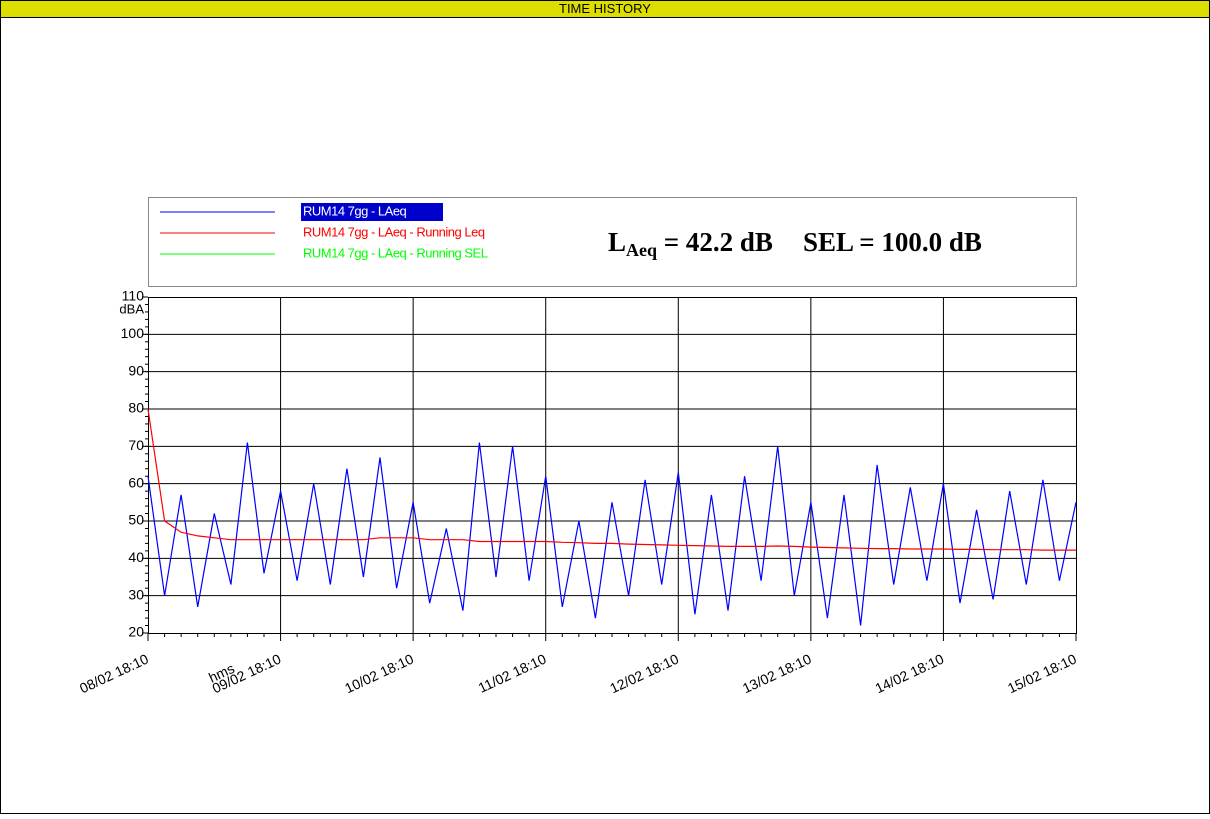  What do you see at coordinates (136, 408) in the screenshot?
I see `y-tick-label: 80` at bounding box center [136, 408].